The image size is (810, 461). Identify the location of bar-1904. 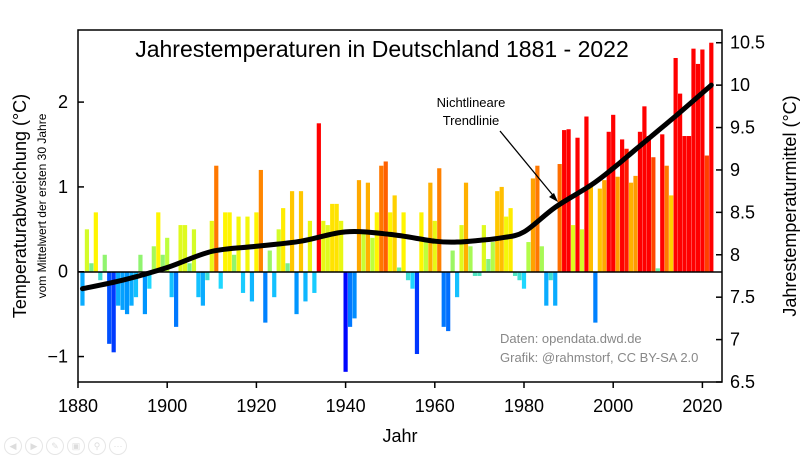
(185, 248).